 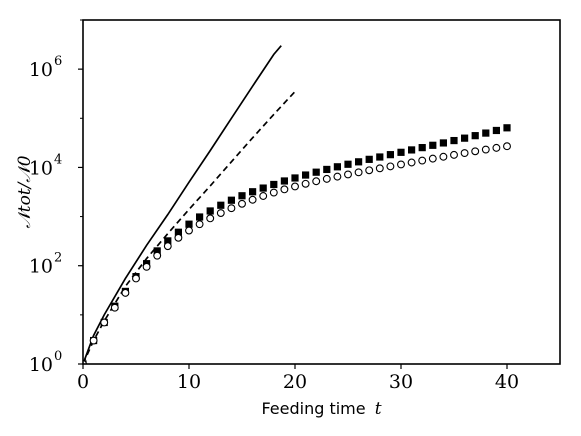 What do you see at coordinates (295, 382) in the screenshot?
I see `x-tick-label: 20` at bounding box center [295, 382].